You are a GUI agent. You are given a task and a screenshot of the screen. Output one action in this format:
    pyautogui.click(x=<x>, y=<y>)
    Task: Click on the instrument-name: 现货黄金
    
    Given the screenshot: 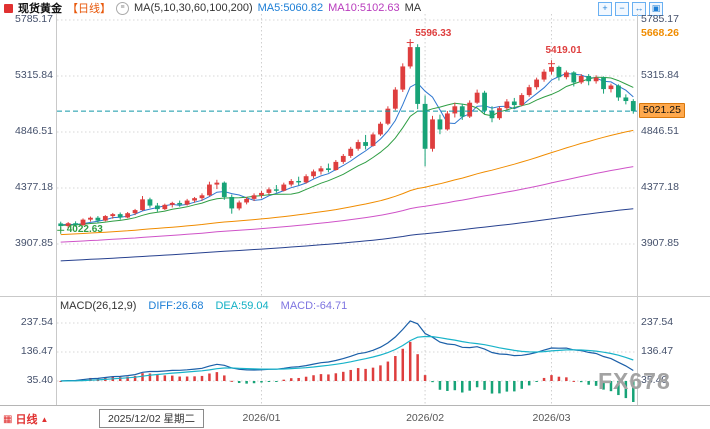 What is the action you would take?
    pyautogui.click(x=40, y=9)
    